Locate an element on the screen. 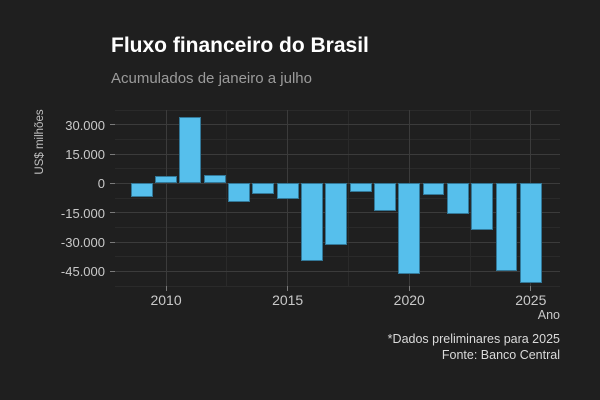  gridline-major-x is located at coordinates (166, 198).